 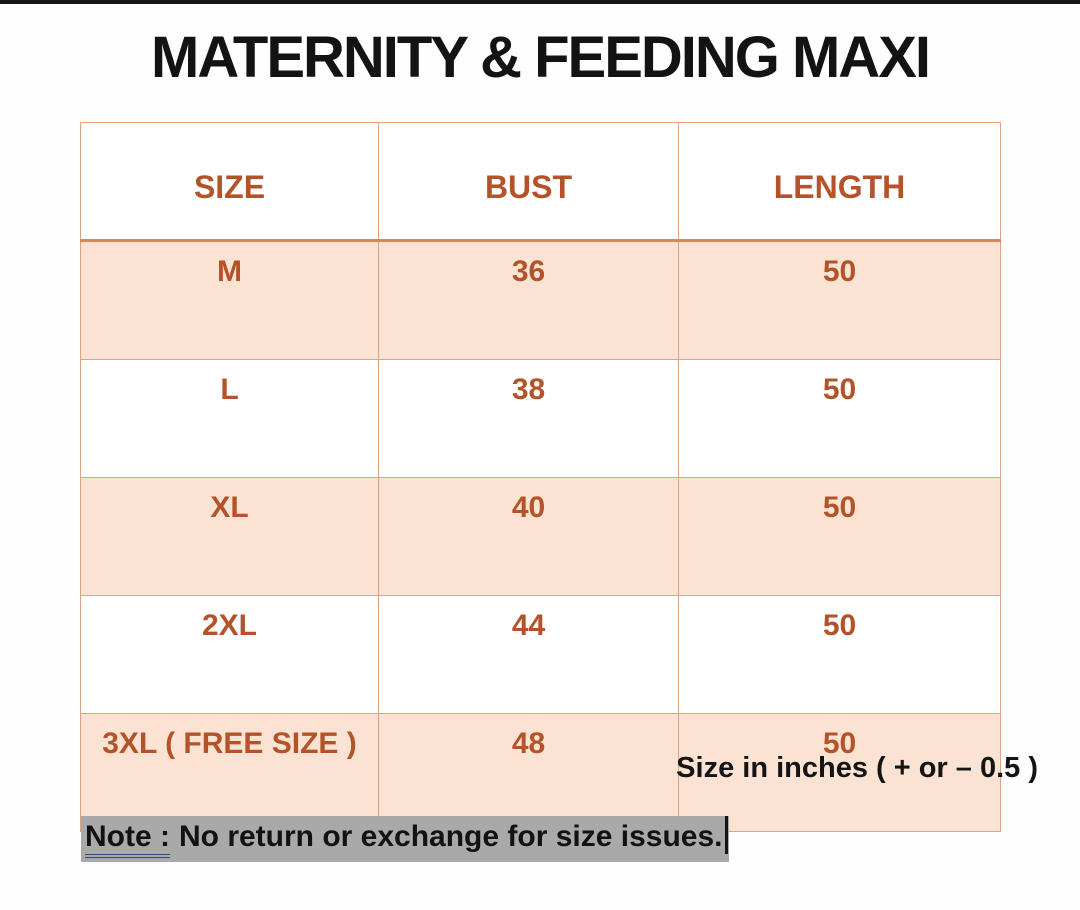 What do you see at coordinates (726, 835) in the screenshot?
I see `text-cursor` at bounding box center [726, 835].